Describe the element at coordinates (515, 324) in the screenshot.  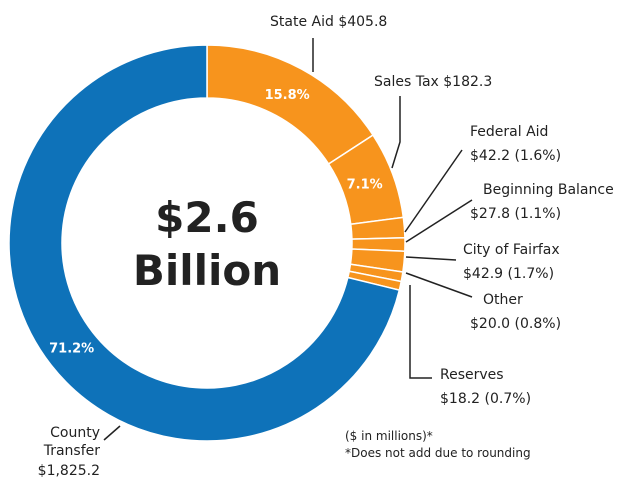
I see `label: $20.0 (0.8%)` at that location.